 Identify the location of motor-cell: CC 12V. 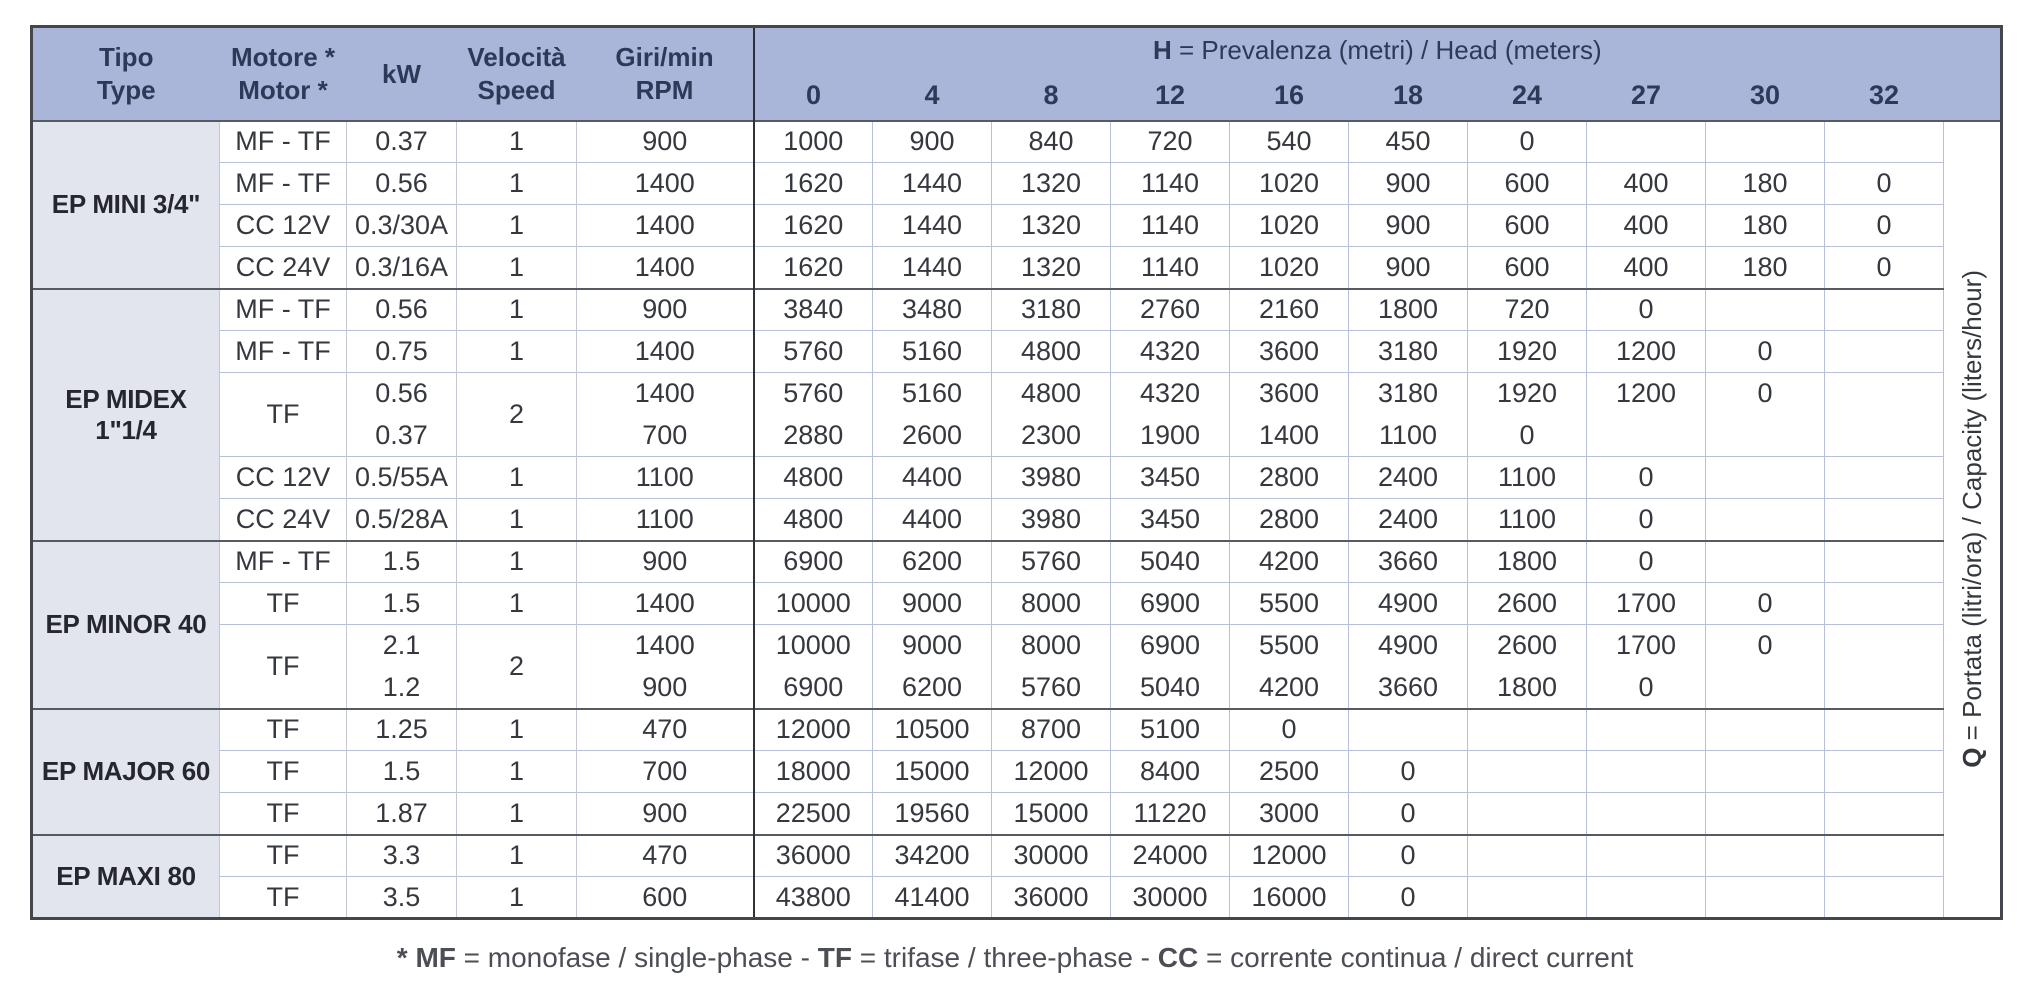
(283, 225).